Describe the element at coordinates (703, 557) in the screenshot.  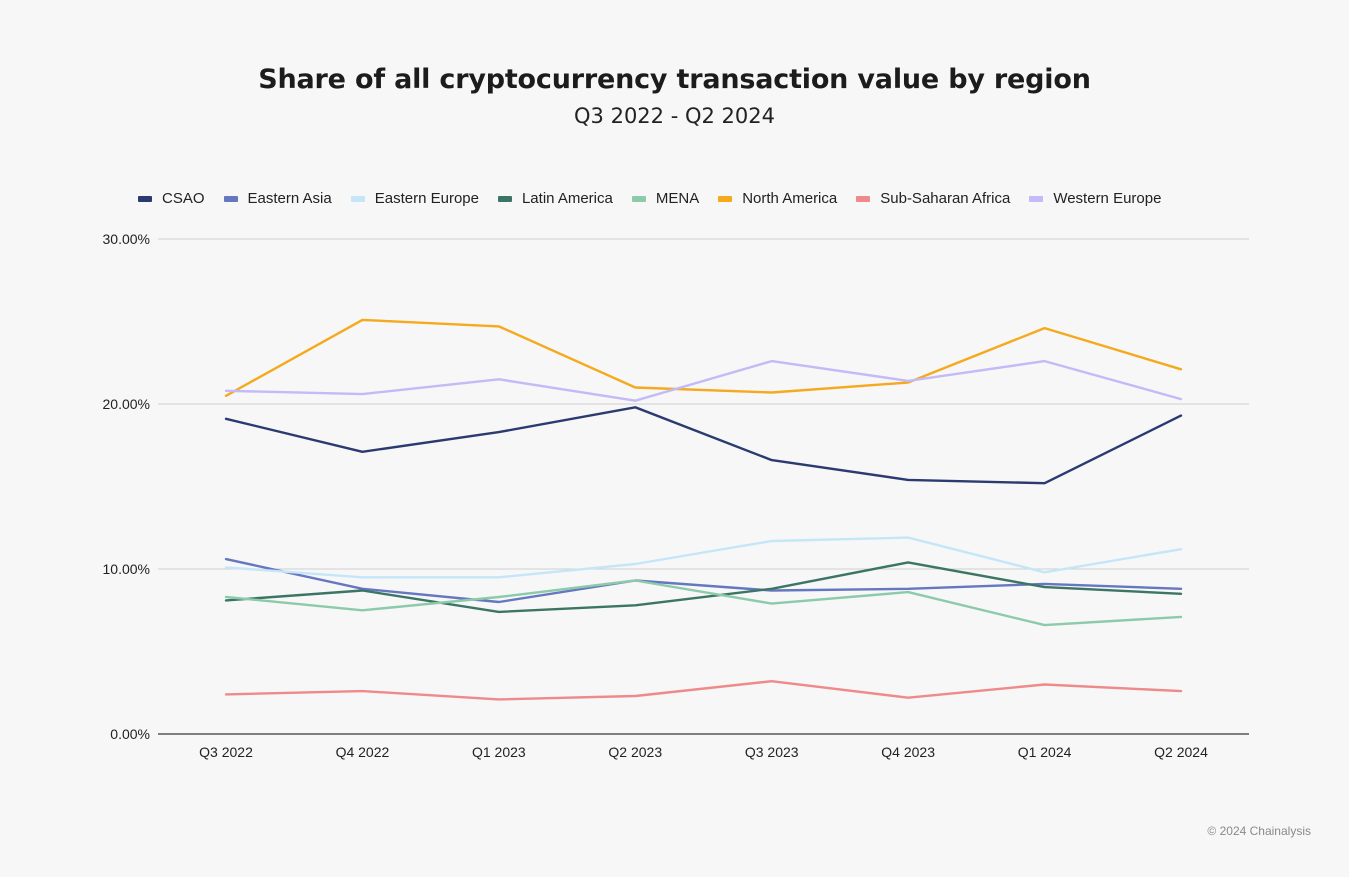
I see `series-line-eastern-europe` at that location.